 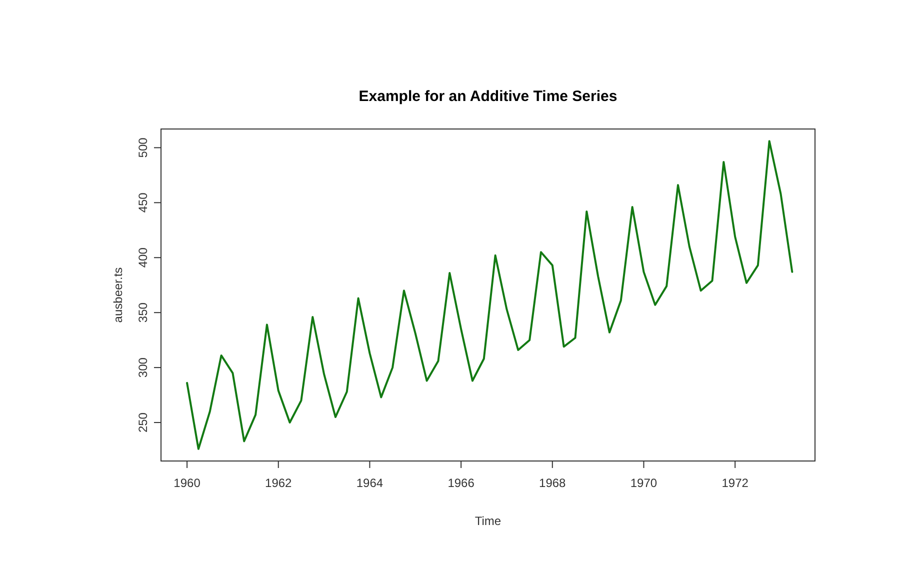 What do you see at coordinates (118, 295) in the screenshot?
I see `y-axis-title: ausbeer.ts` at bounding box center [118, 295].